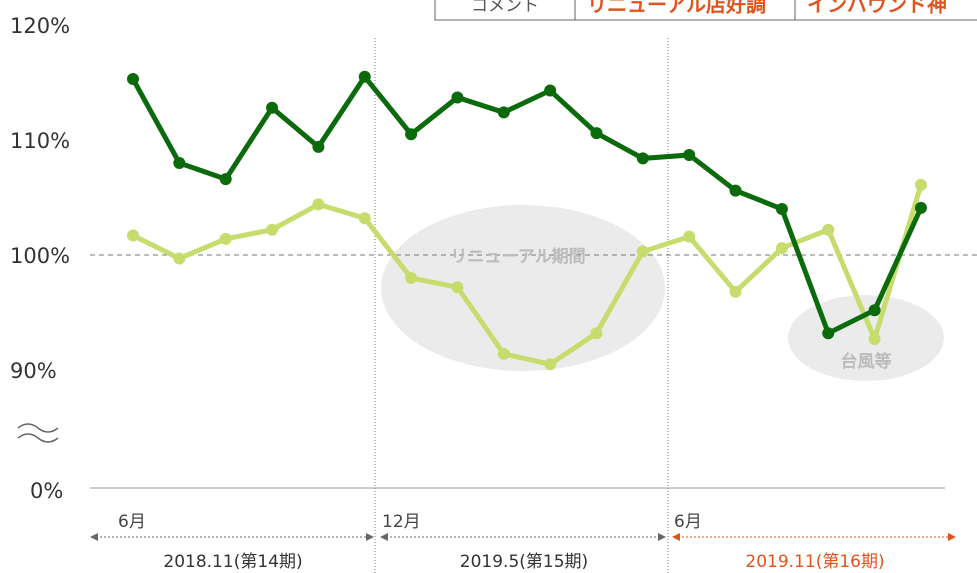  What do you see at coordinates (40, 141) in the screenshot?
I see `y-tick-label: 110%` at bounding box center [40, 141].